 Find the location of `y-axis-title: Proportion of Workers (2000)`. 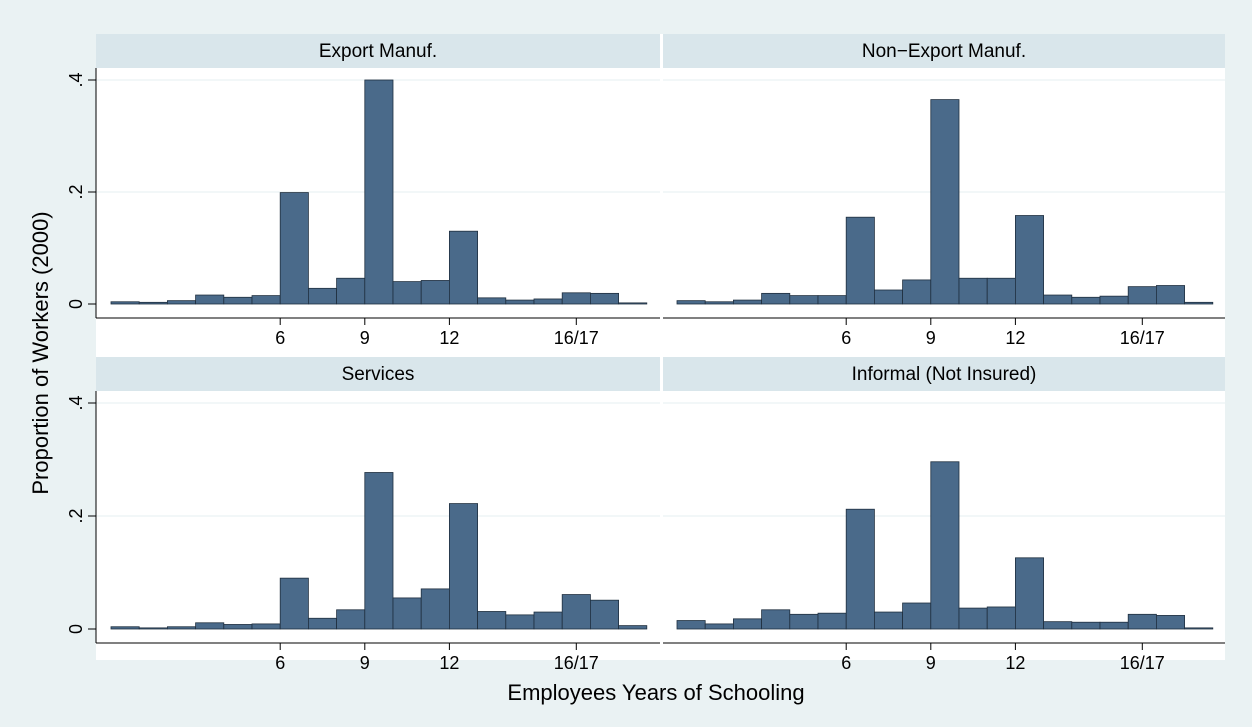

y-axis-title: Proportion of Workers (2000) is located at coordinates (40, 352).